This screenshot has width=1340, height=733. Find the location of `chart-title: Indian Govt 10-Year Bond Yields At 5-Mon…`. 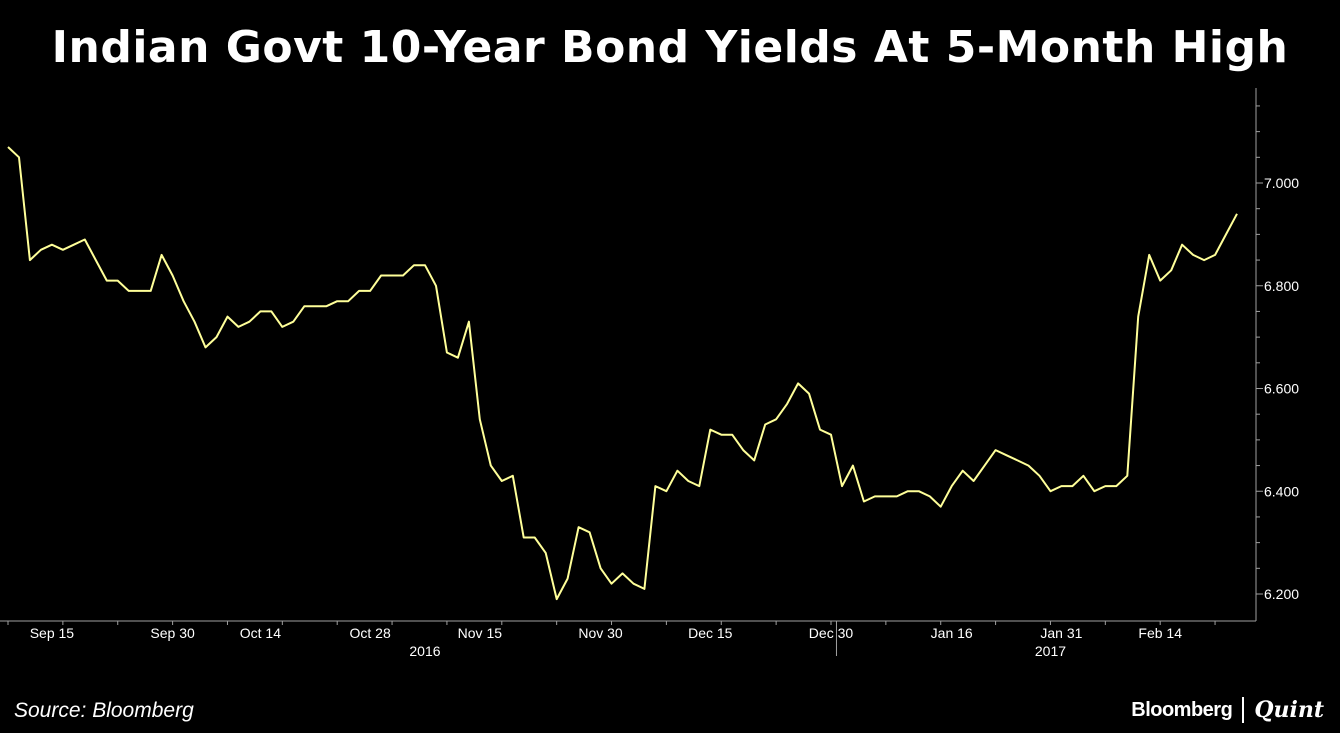

chart-title: Indian Govt 10-Year Bond Yields At 5-Mon… is located at coordinates (670, 47).